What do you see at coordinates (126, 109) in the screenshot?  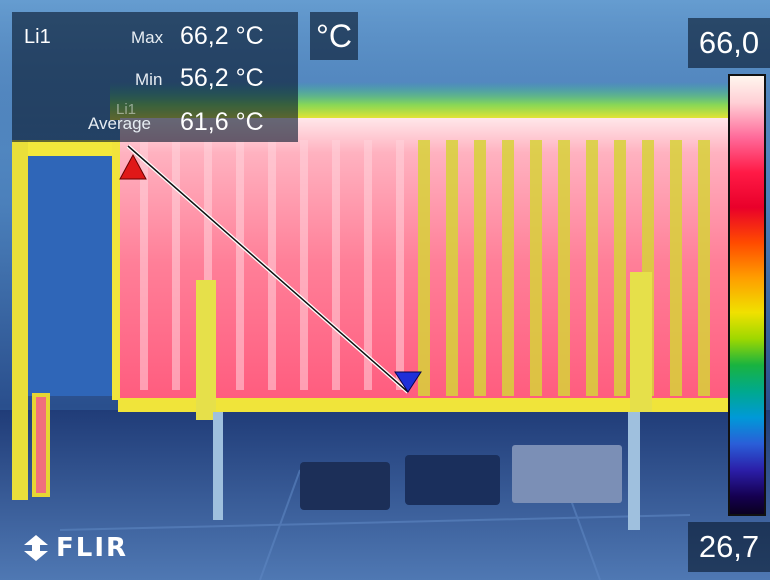 I see `line-overlay-tag: Li1` at bounding box center [126, 109].